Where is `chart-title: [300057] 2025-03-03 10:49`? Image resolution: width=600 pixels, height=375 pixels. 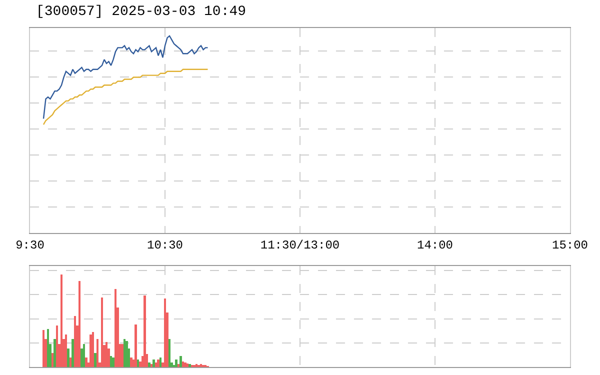
chart-title: [300057] 2025-03-03 10:49 is located at coordinates (141, 12).